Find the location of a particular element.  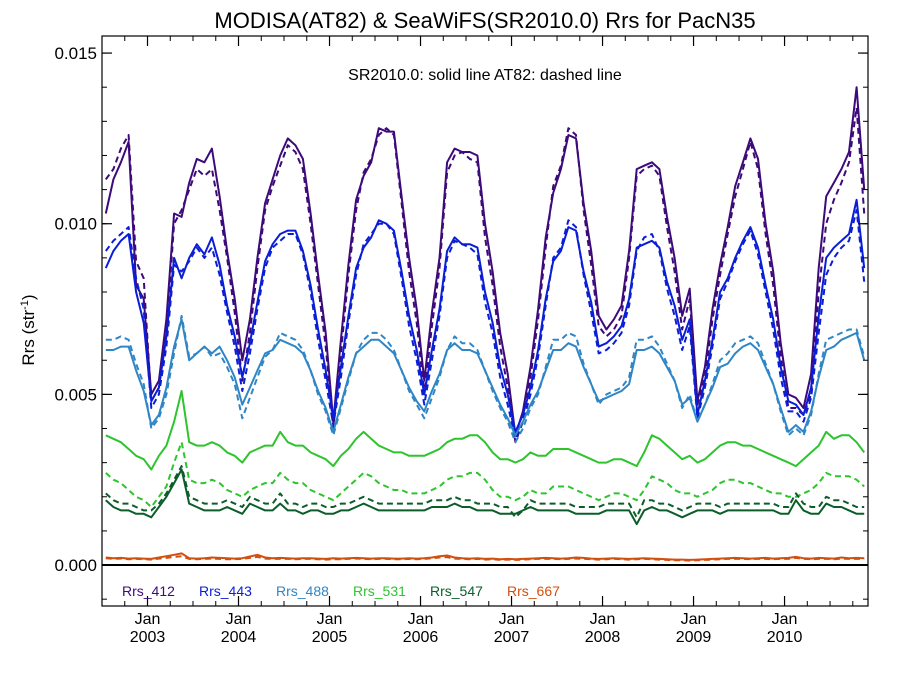

series-line-rrs-531-dashed is located at coordinates (485, 474).